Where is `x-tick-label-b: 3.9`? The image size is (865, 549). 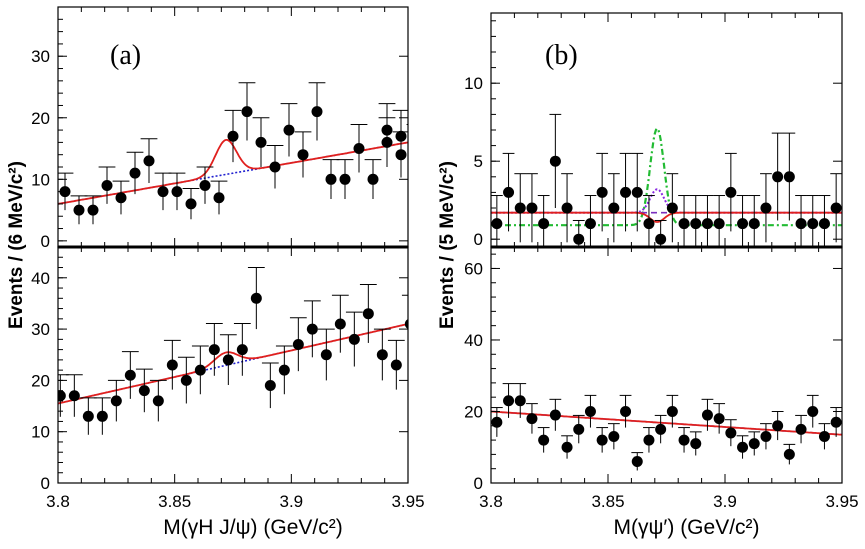
x-tick-label-b: 3.9 is located at coordinates (725, 501).